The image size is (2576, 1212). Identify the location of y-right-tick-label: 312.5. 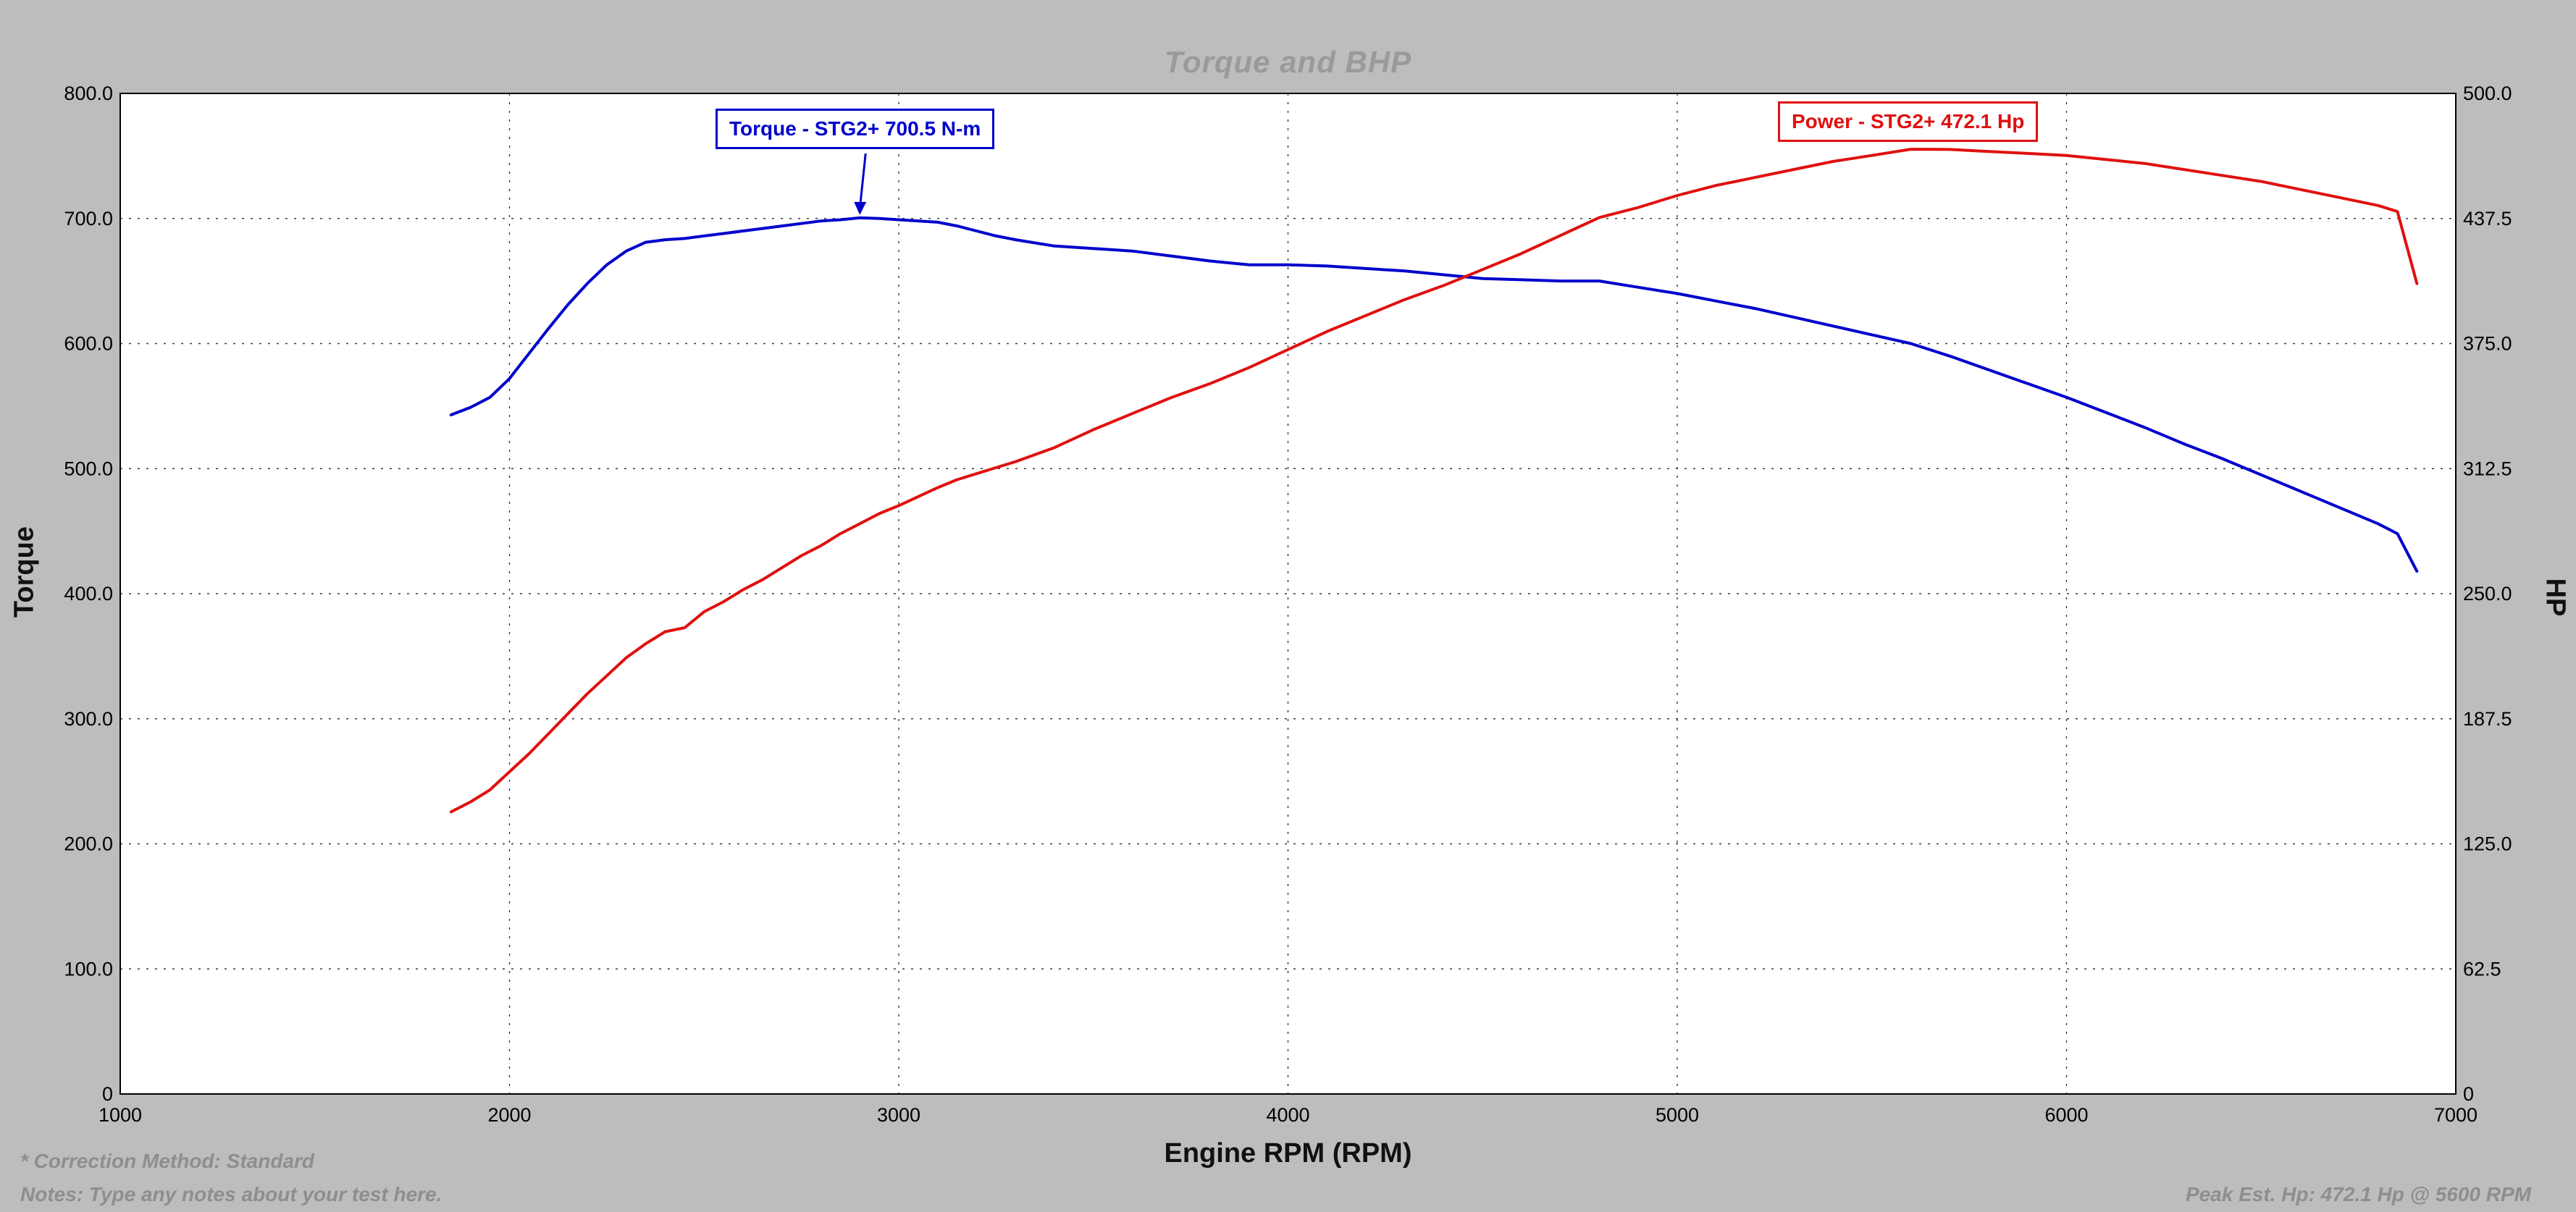
(2487, 468).